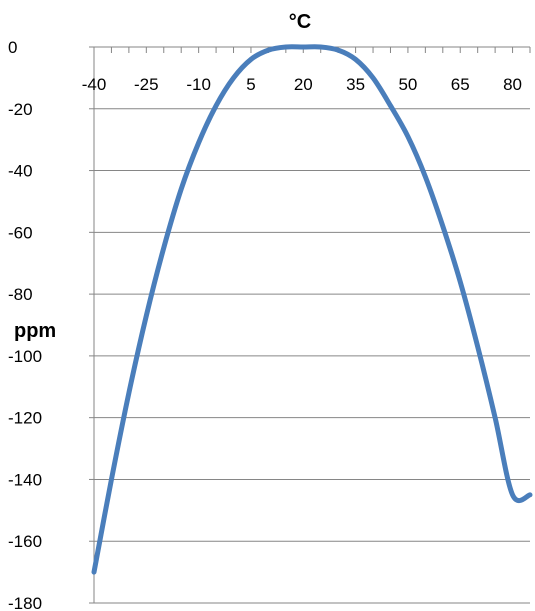 This screenshot has width=535, height=611. What do you see at coordinates (20, 171) in the screenshot?
I see `y-tick-label: -40` at bounding box center [20, 171].